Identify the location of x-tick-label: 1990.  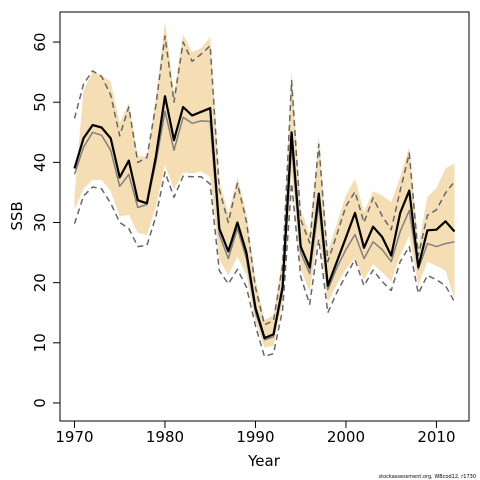
(255, 437).